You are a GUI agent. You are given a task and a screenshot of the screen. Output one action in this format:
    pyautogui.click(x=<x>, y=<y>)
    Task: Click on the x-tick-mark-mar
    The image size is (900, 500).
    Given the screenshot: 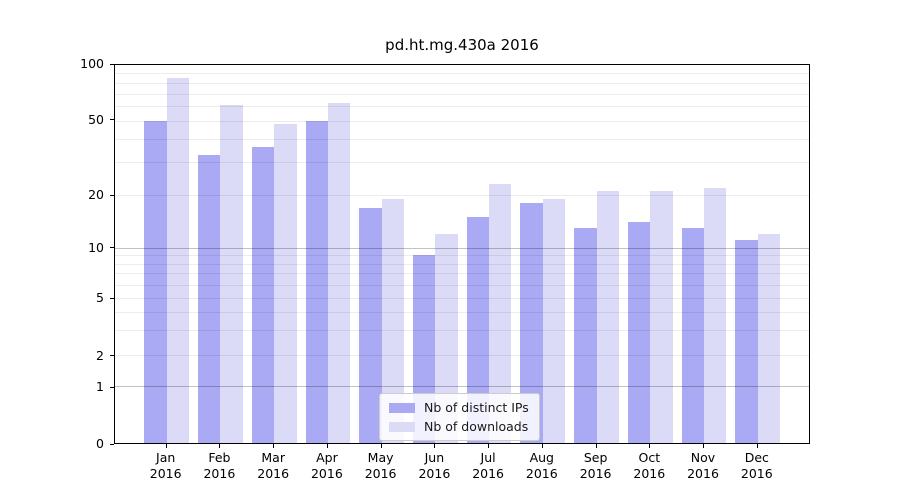 What is the action you would take?
    pyautogui.click(x=274, y=446)
    